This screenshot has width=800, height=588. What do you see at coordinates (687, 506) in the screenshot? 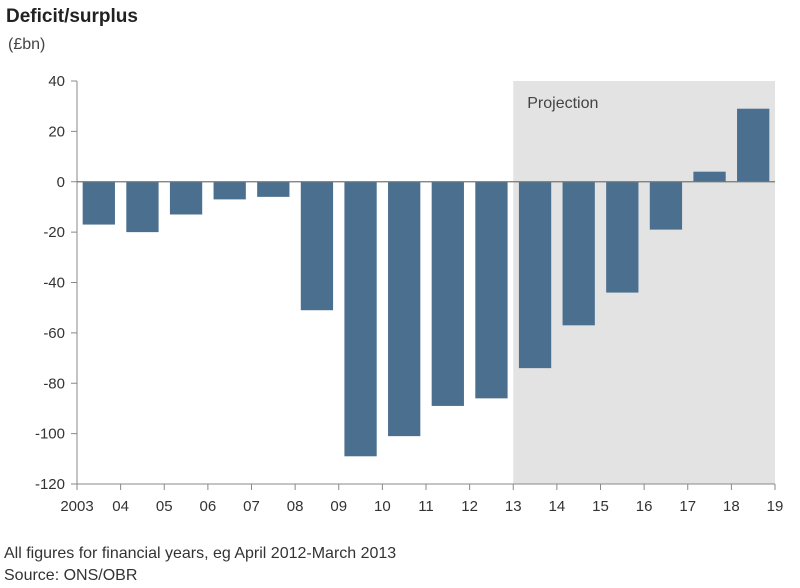
I see `x-tick-label: 17` at bounding box center [687, 506].